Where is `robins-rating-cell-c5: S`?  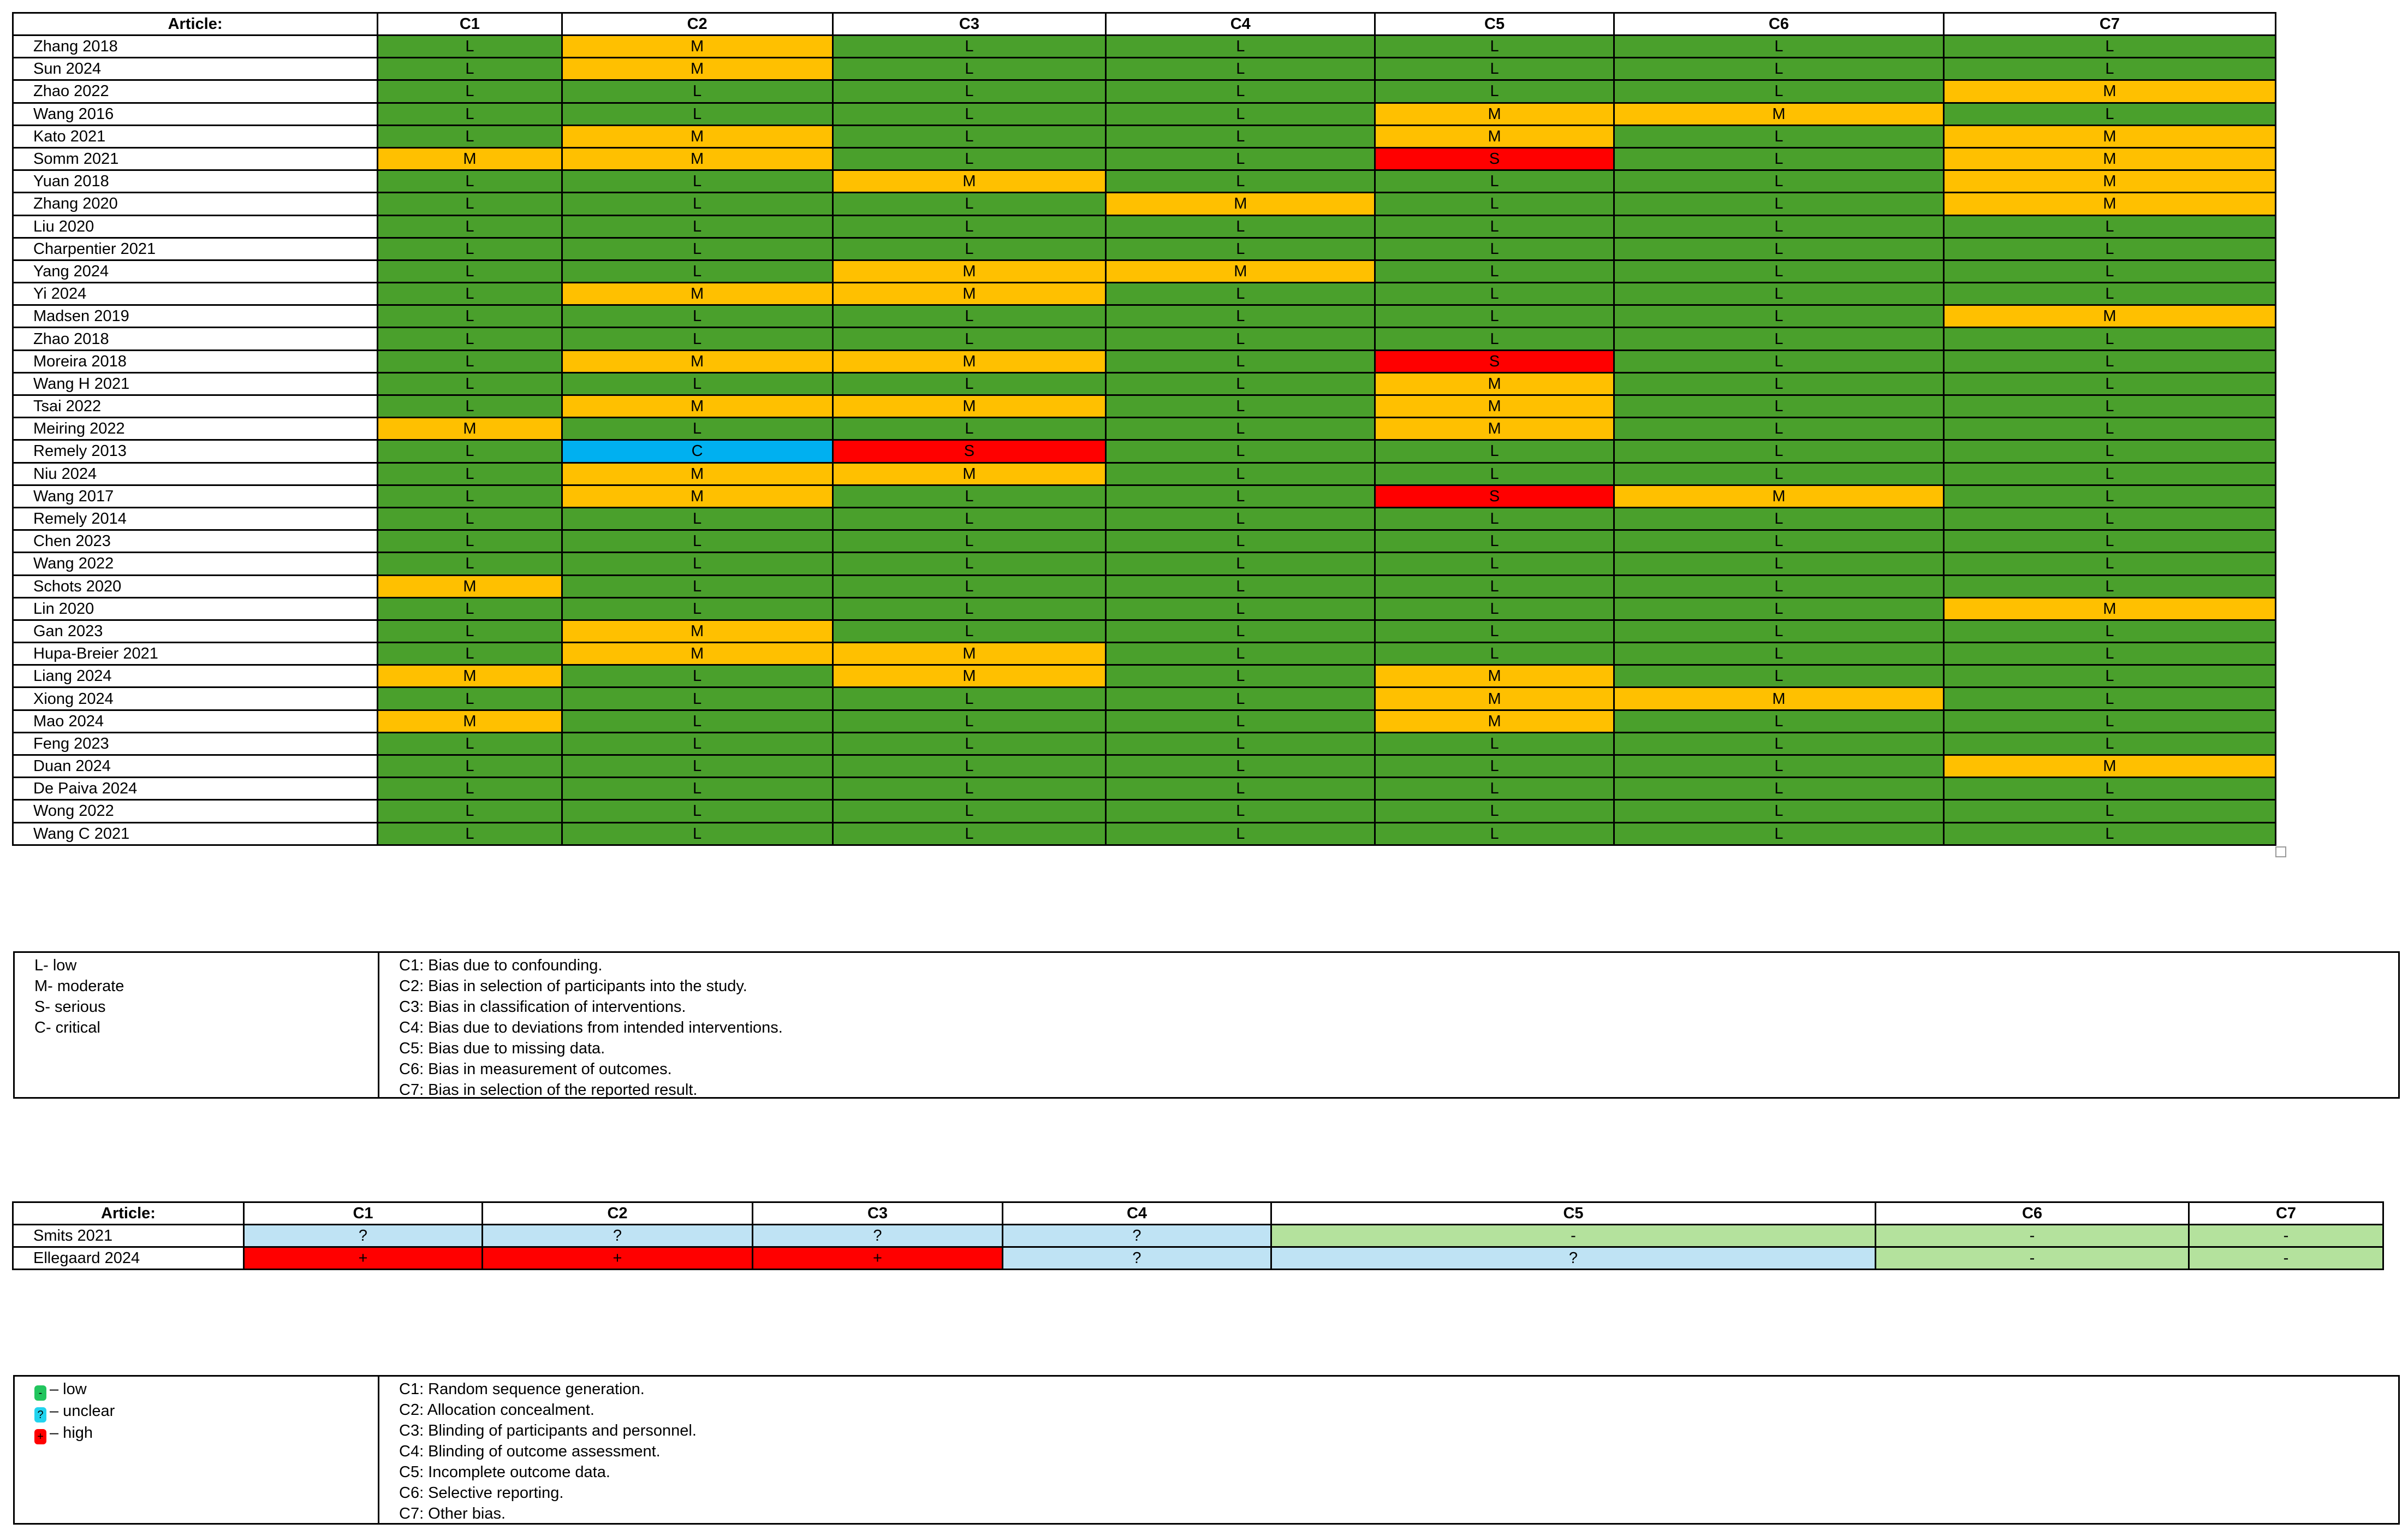
robins-rating-cell-c5: S is located at coordinates (1494, 159).